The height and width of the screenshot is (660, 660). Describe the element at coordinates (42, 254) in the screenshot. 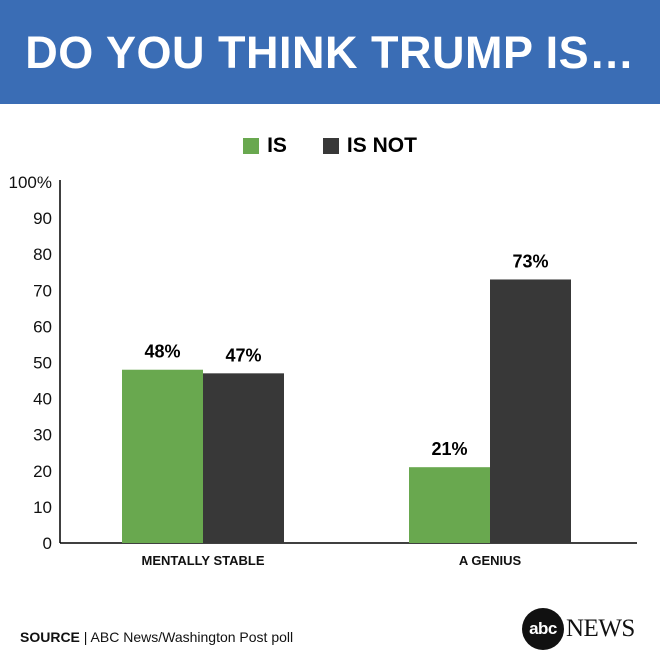

I see `y-tick-label: 80` at that location.